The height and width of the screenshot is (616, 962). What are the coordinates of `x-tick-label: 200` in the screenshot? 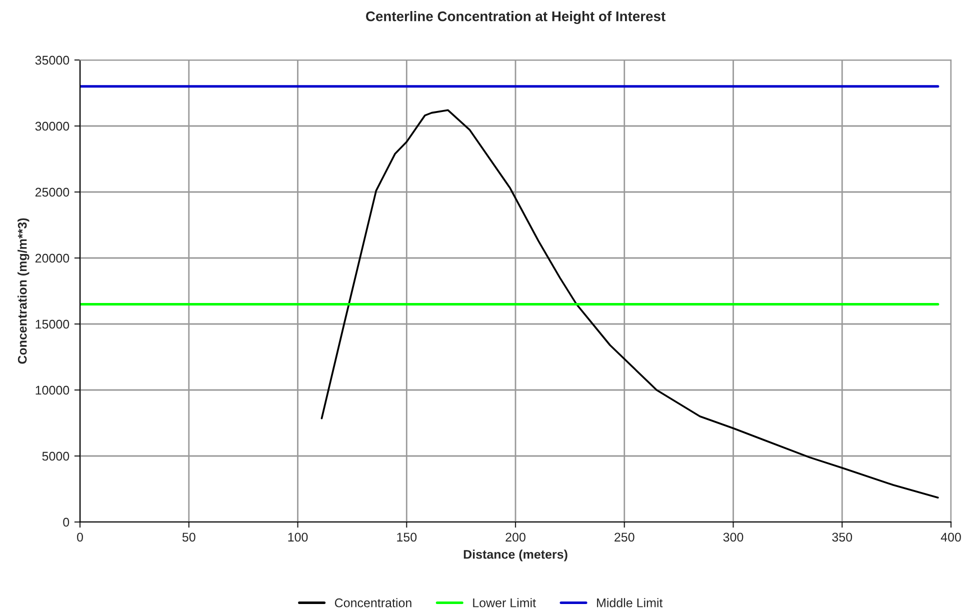 It's located at (516, 537).